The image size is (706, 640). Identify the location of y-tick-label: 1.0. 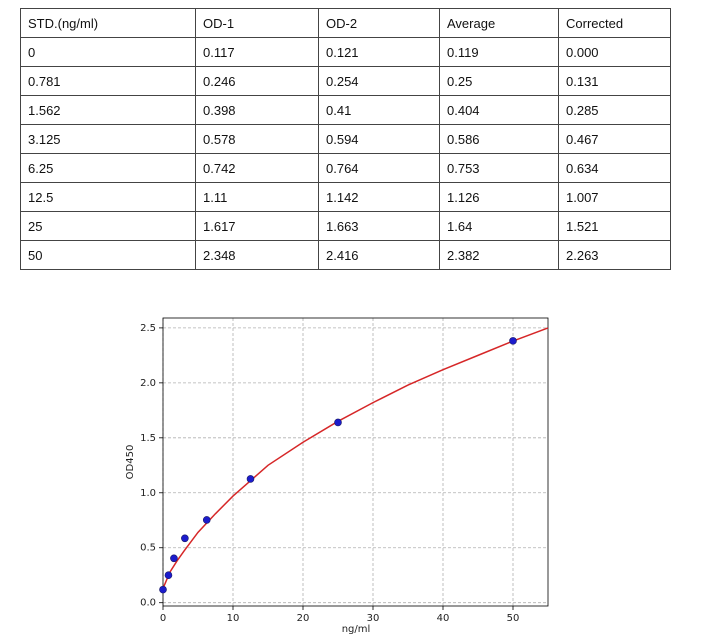
(148, 493).